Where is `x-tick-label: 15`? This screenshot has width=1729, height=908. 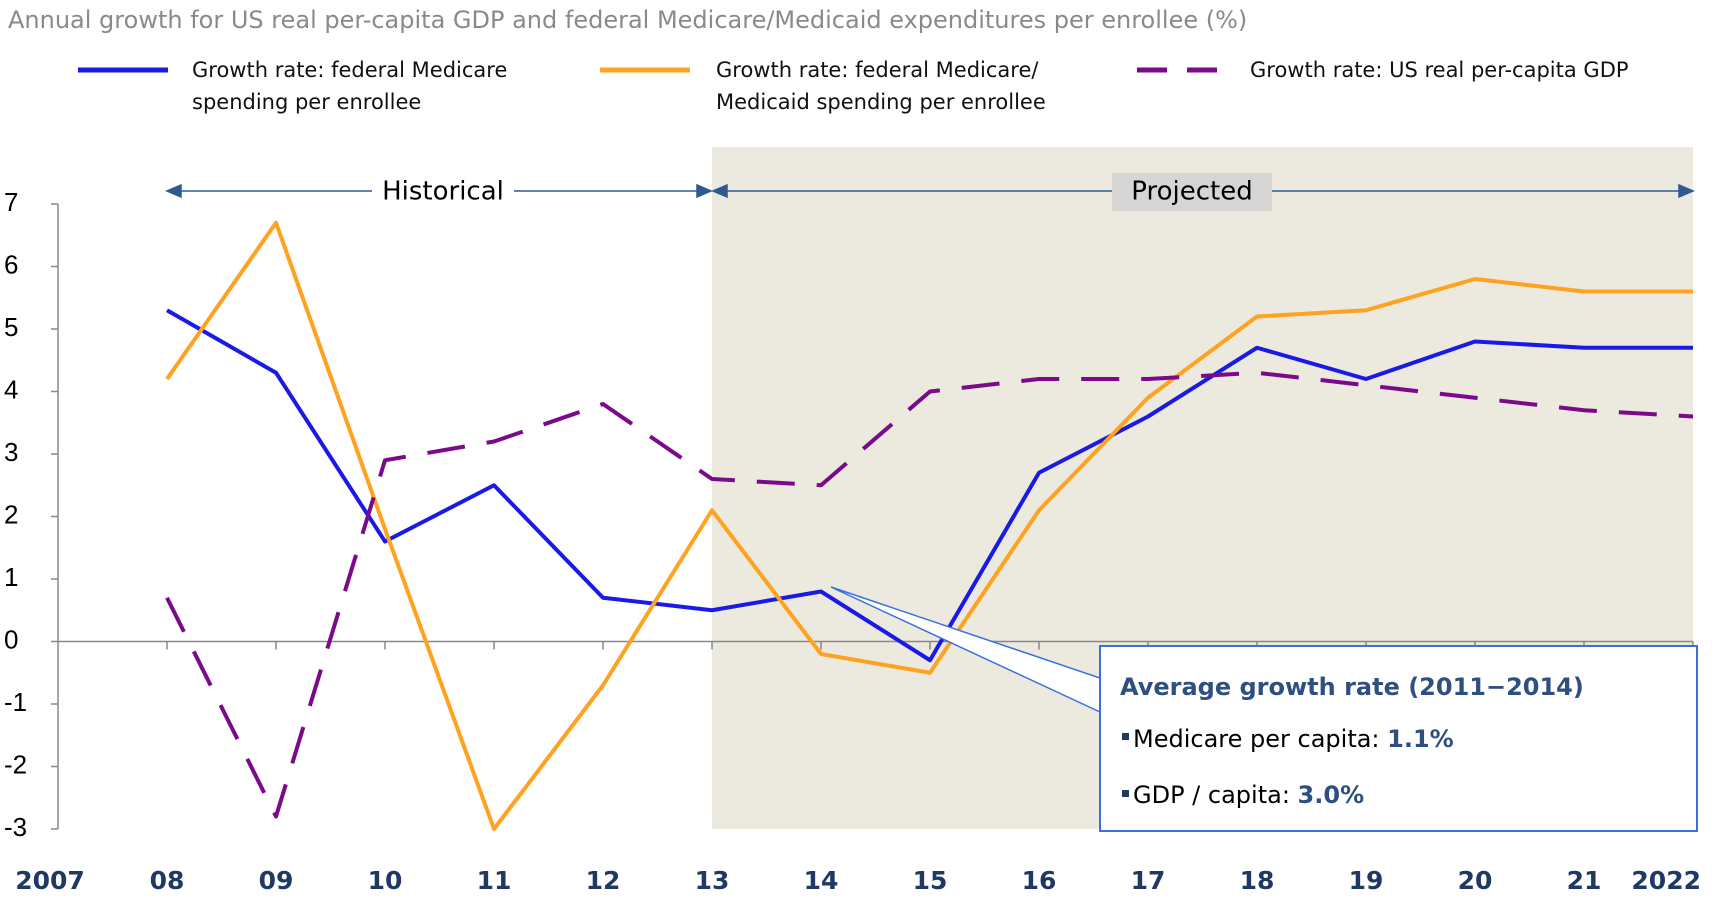 x-tick-label: 15 is located at coordinates (930, 880).